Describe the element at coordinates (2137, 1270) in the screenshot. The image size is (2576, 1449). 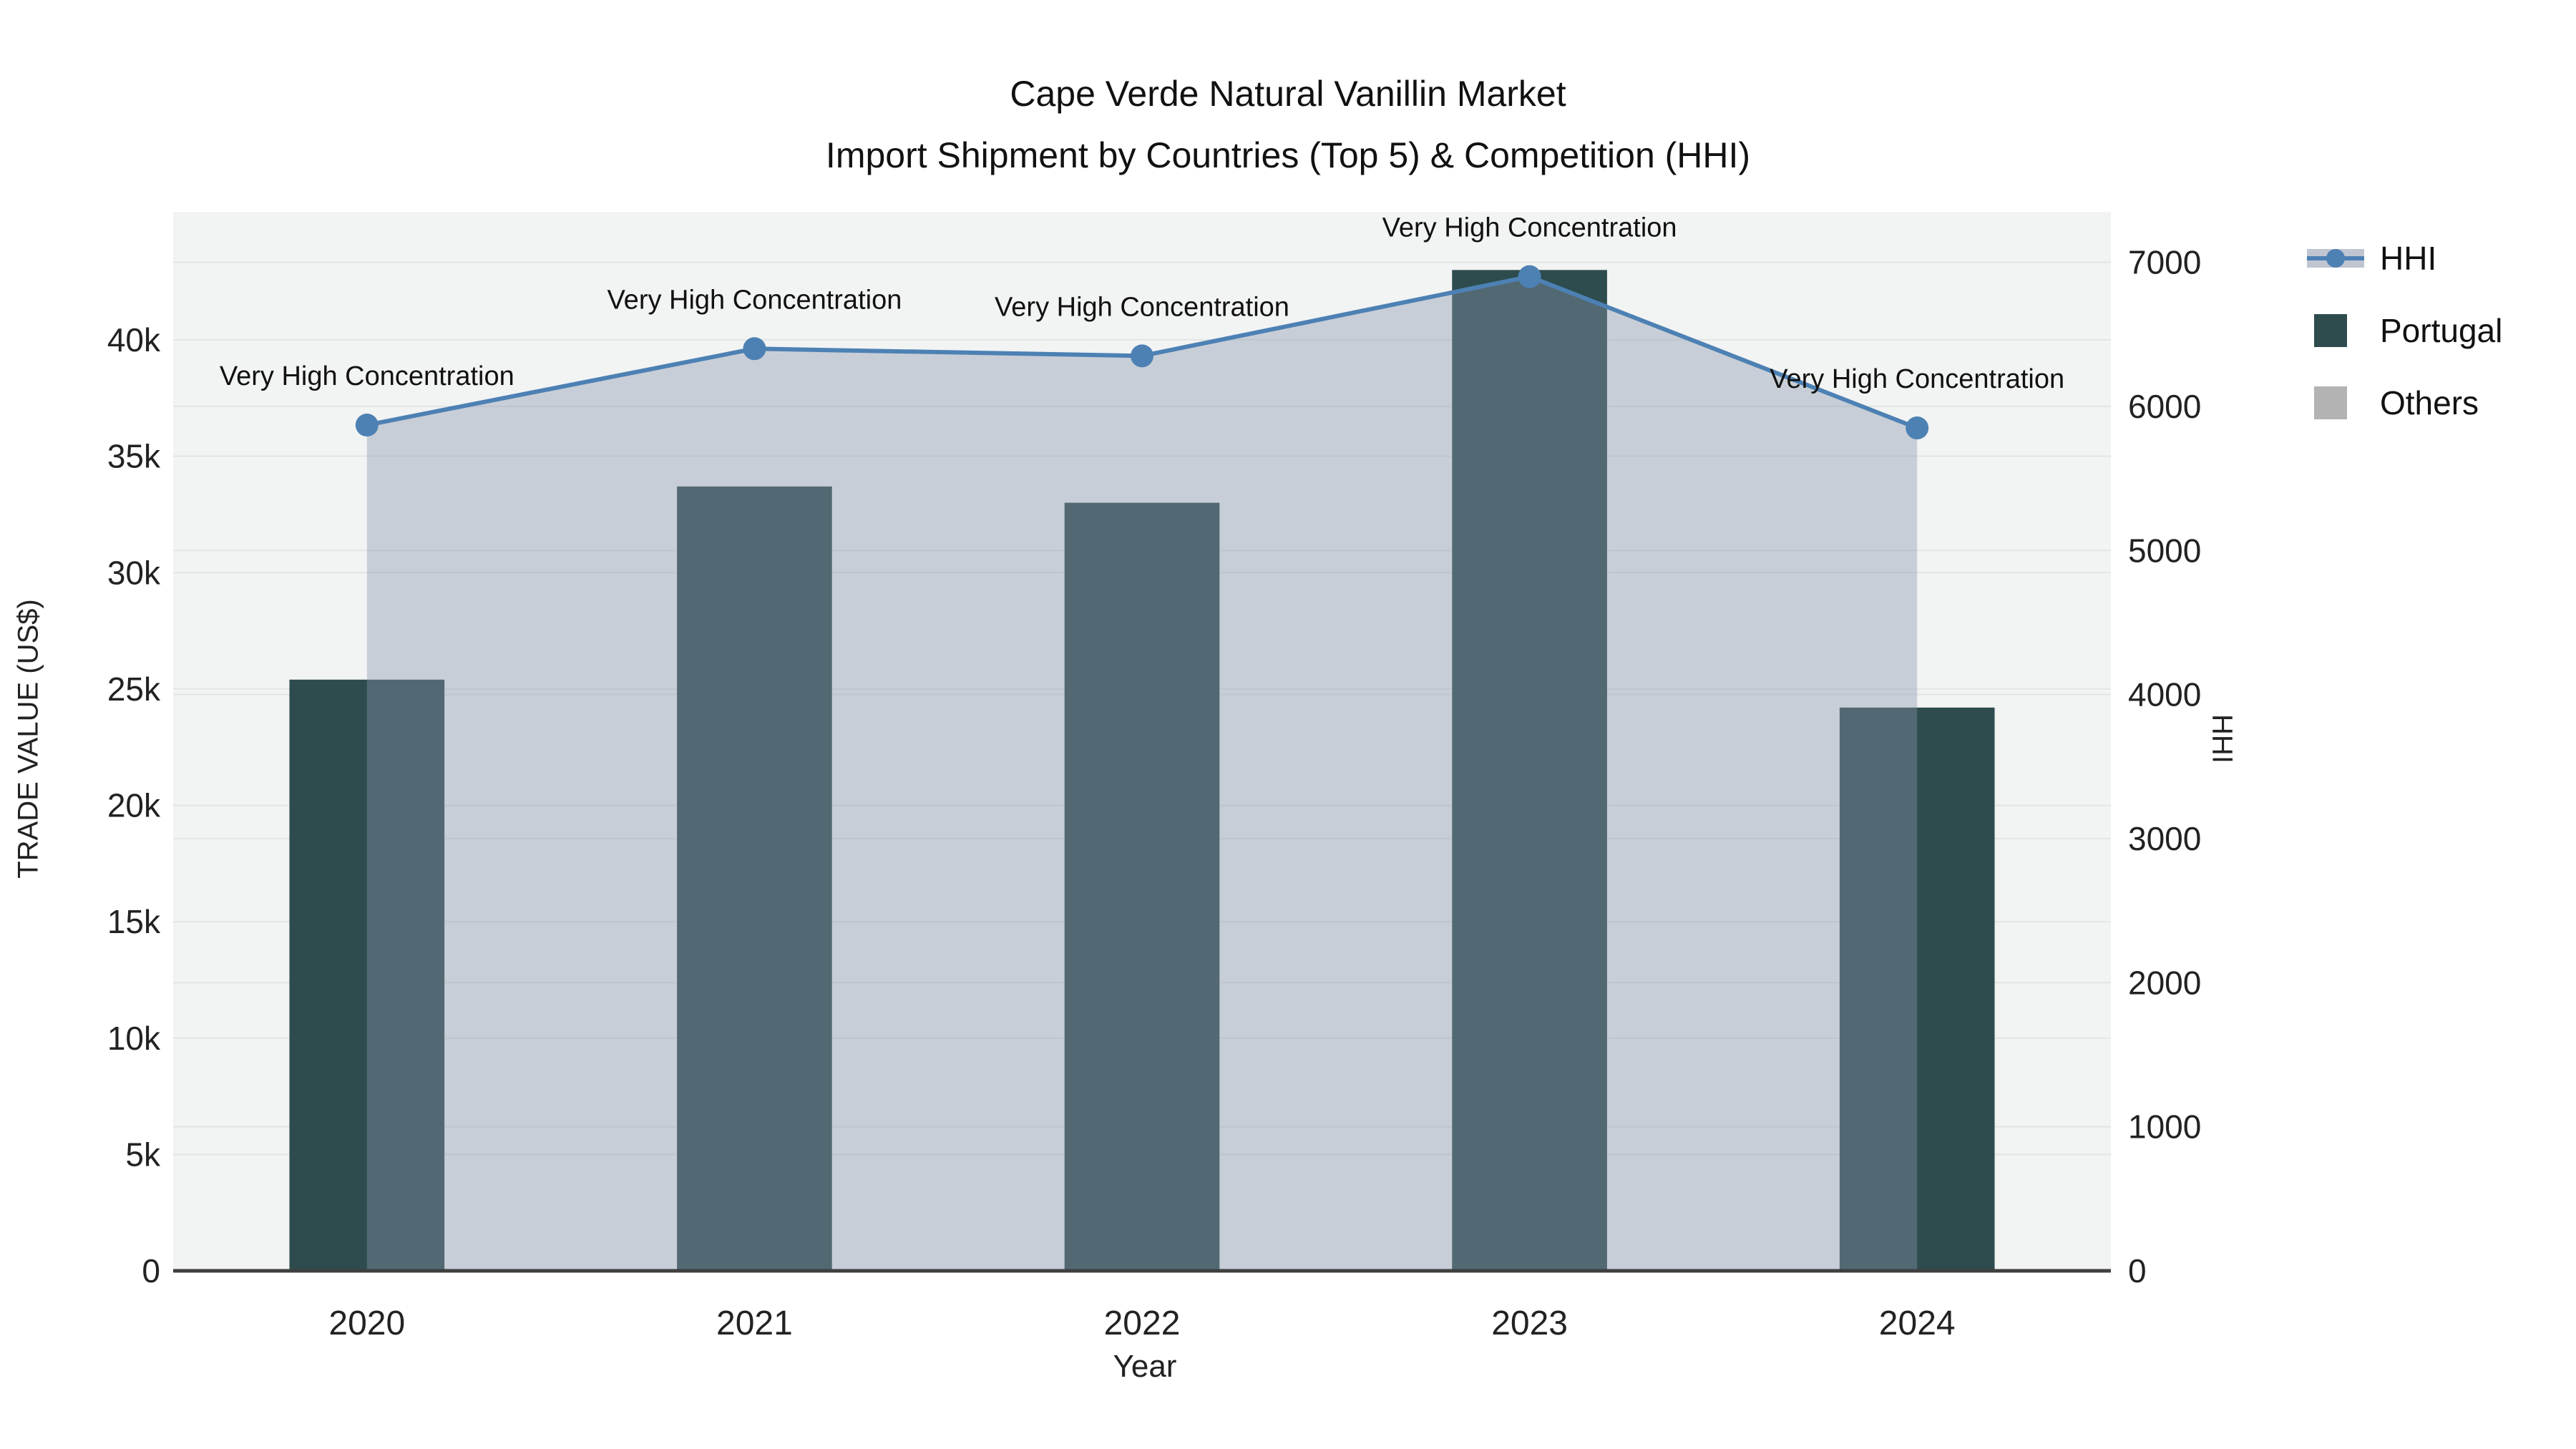
I see `right-tick-0: 0` at that location.